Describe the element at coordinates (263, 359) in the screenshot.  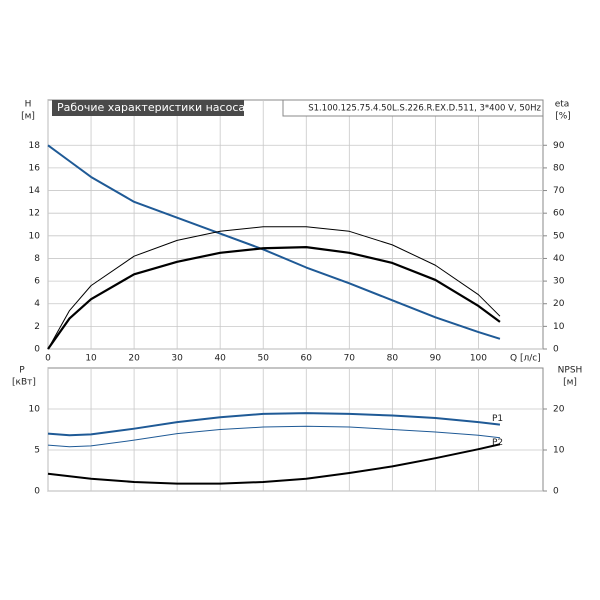
I see `x-tick-label: 50` at that location.